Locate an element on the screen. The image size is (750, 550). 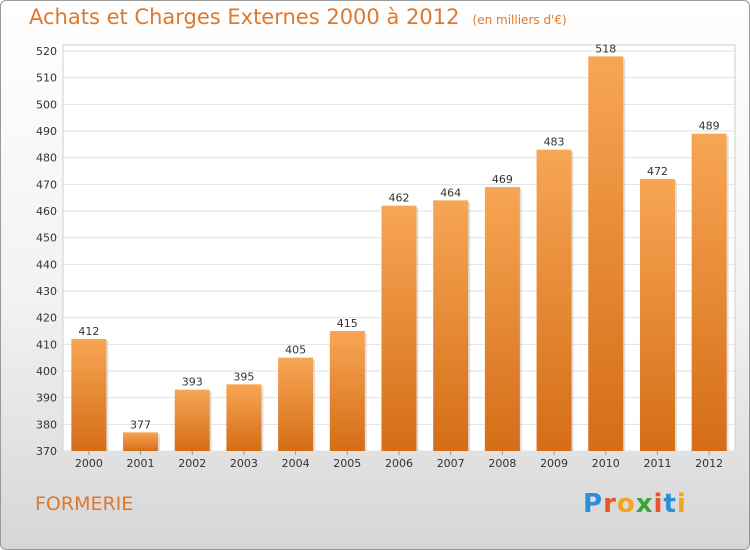
logo-letter: r is located at coordinates (610, 504).